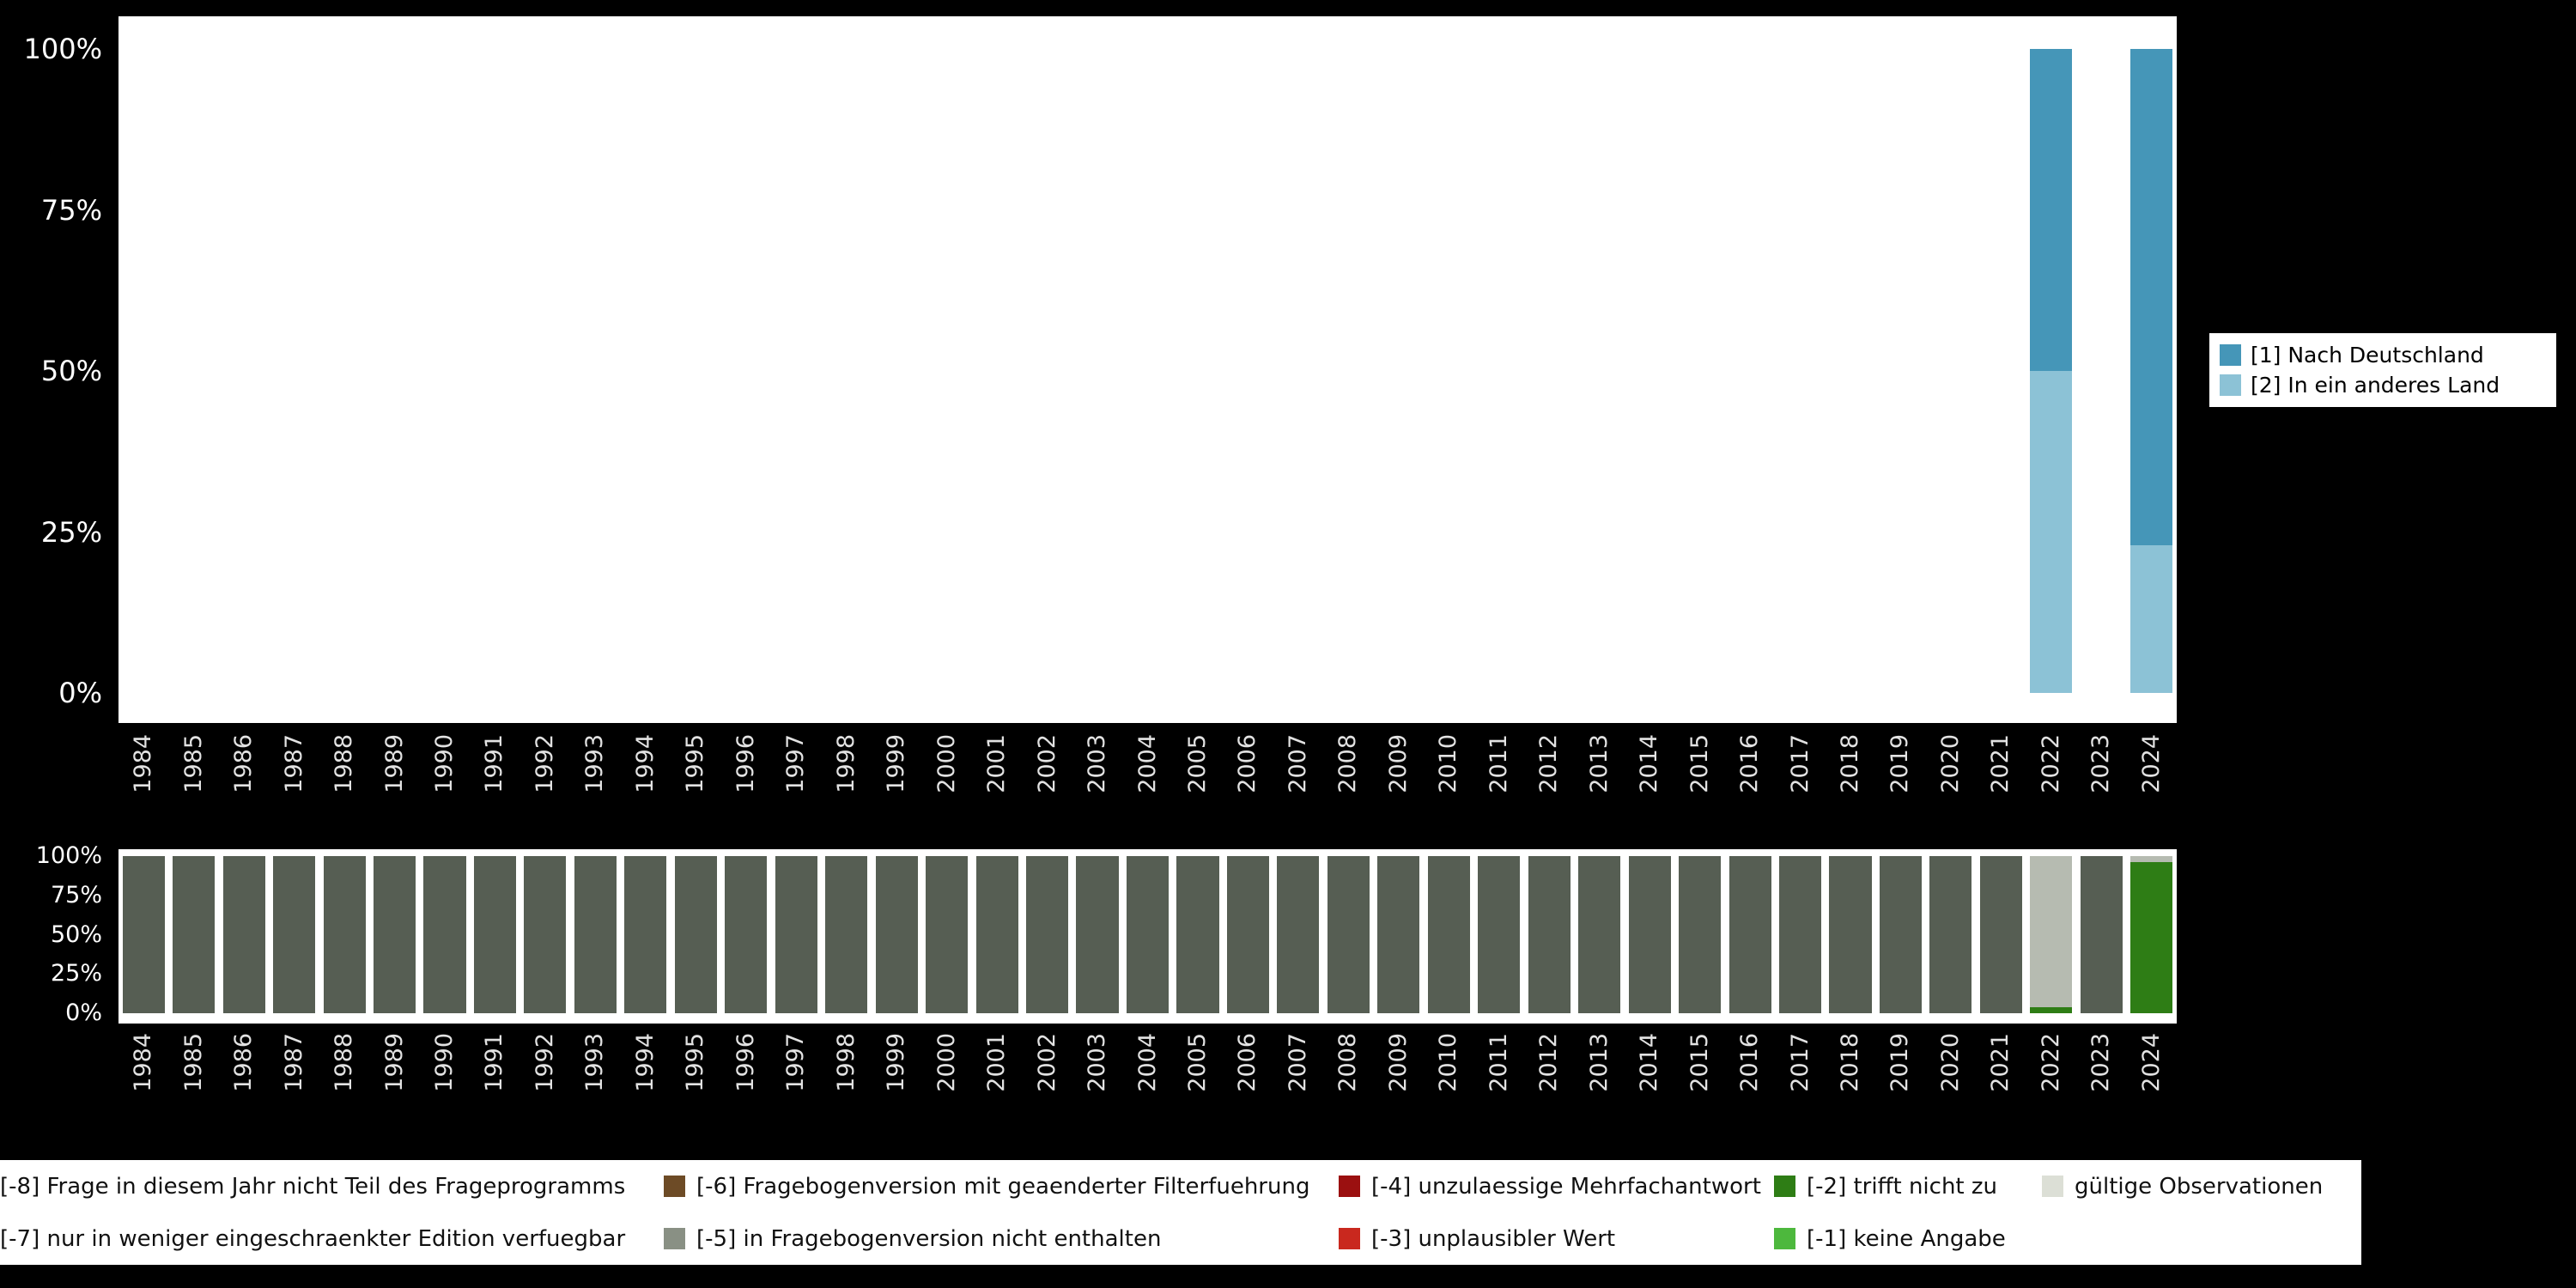 The height and width of the screenshot is (1288, 2576). I want to click on x-axis-year-label: 1984, so click(143, 1063).